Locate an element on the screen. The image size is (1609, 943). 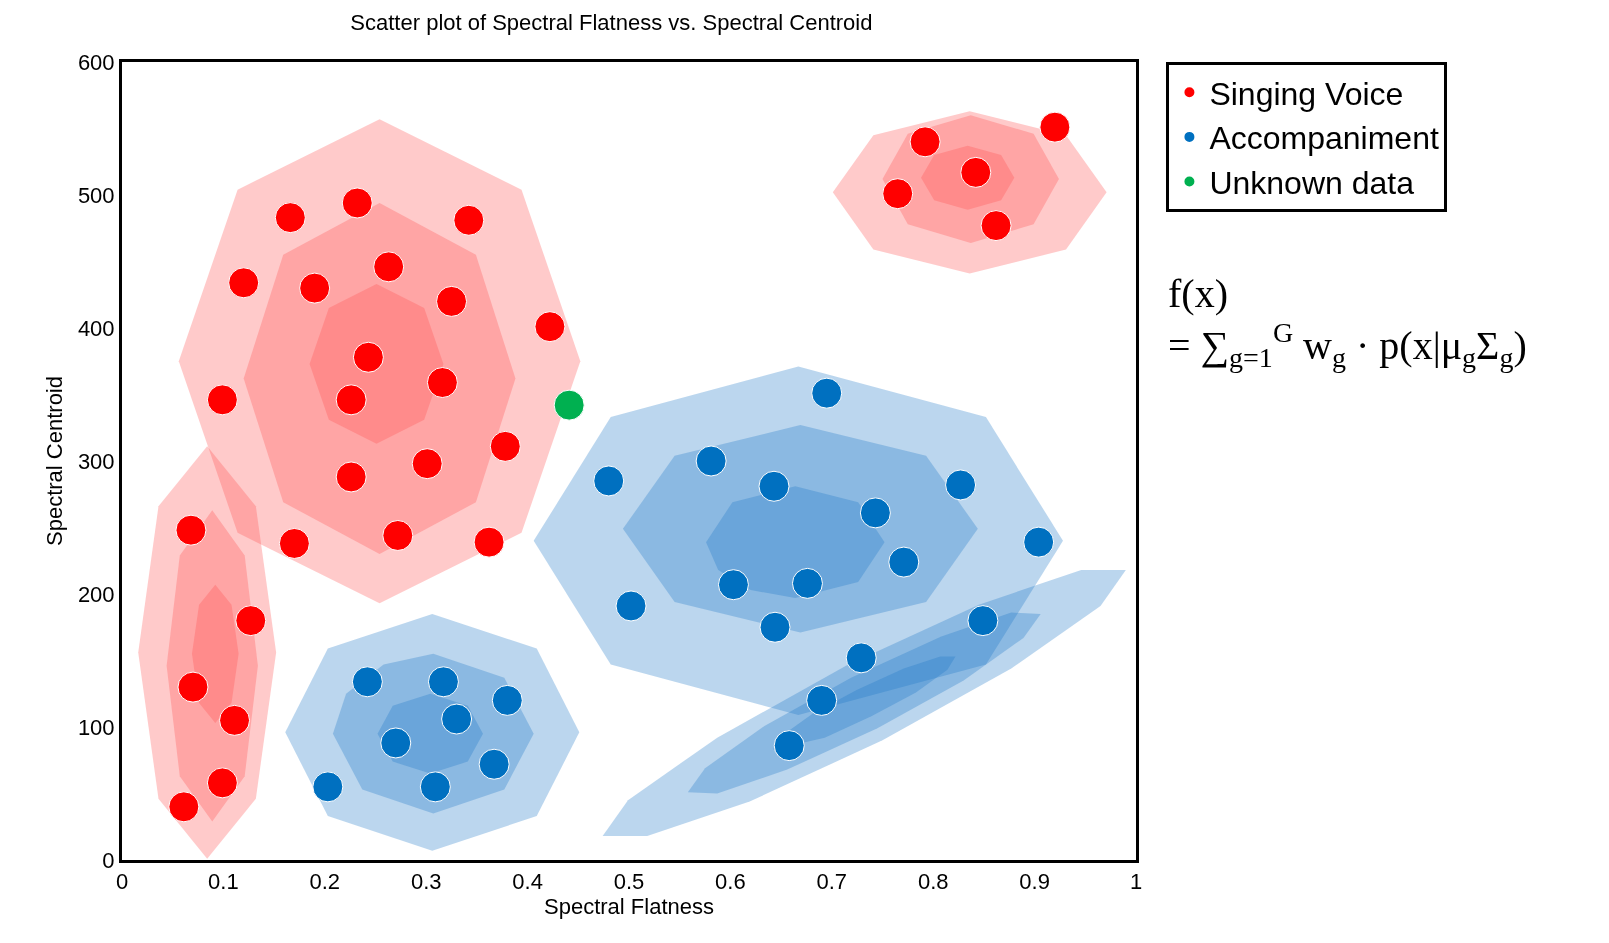
x-tick-label: 0.4 is located at coordinates (527, 882).